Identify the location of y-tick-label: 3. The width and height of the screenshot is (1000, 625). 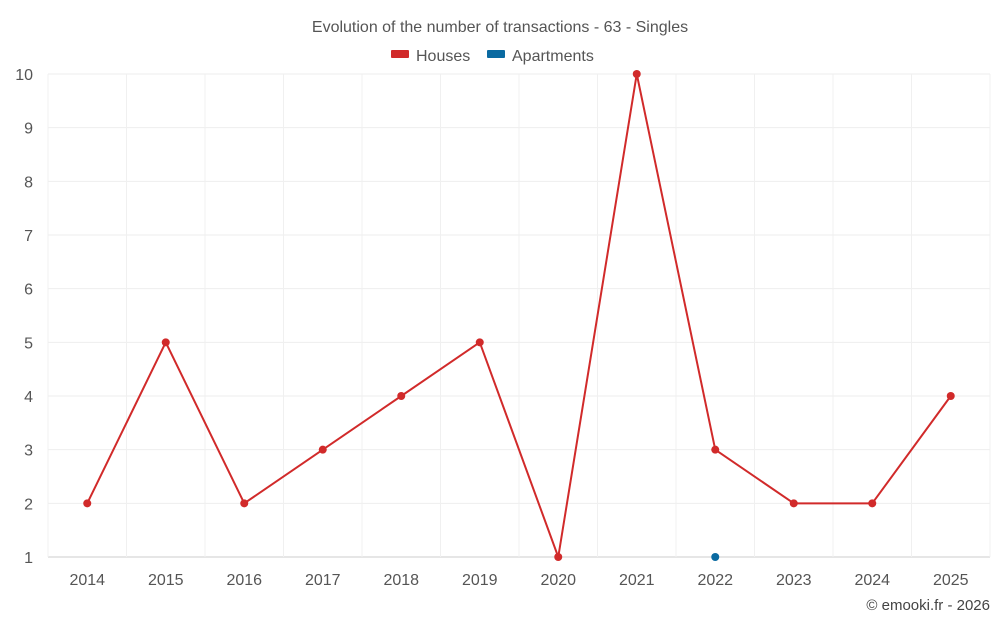
(28, 451).